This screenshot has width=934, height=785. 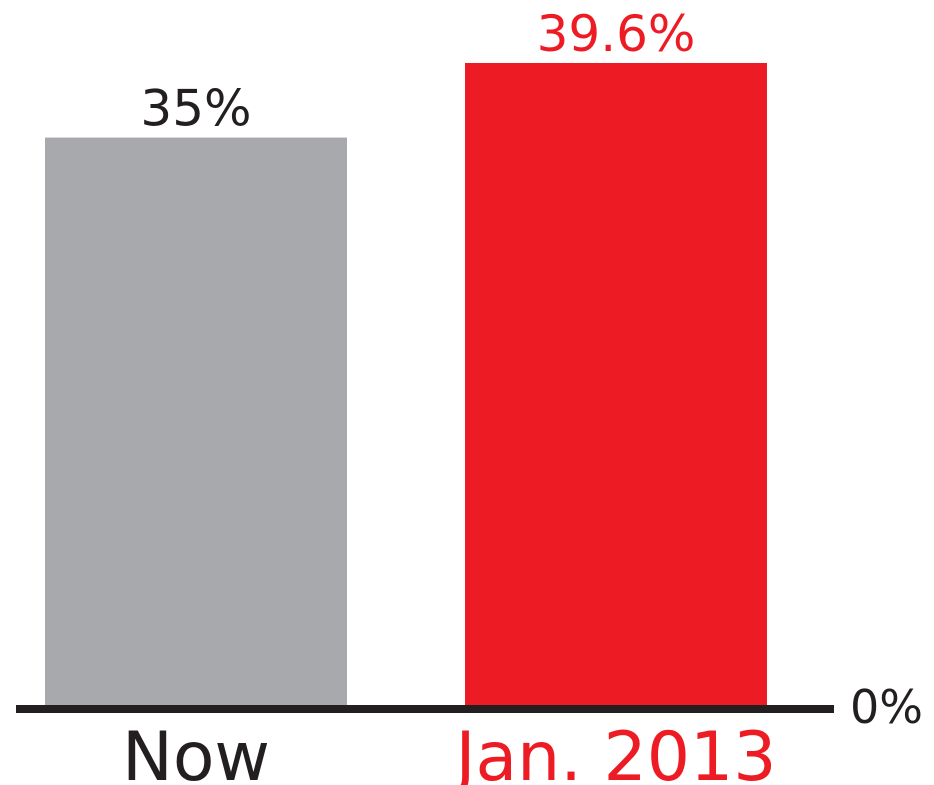 I want to click on category-label-1: Jan. 2013, so click(x=613, y=751).